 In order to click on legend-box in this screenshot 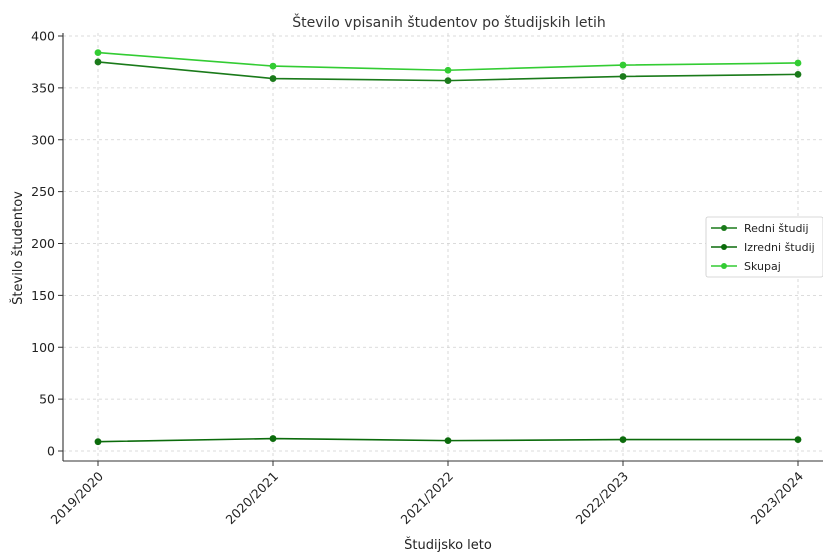, I will do `click(764, 247)`.